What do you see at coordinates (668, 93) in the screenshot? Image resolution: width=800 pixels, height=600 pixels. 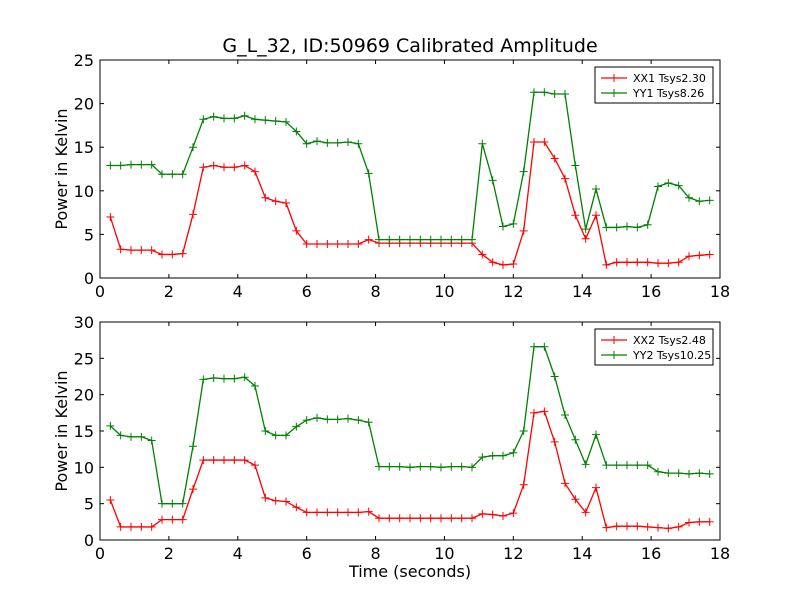 I see `legend-entry-label: YY1 Tsys8.26` at bounding box center [668, 93].